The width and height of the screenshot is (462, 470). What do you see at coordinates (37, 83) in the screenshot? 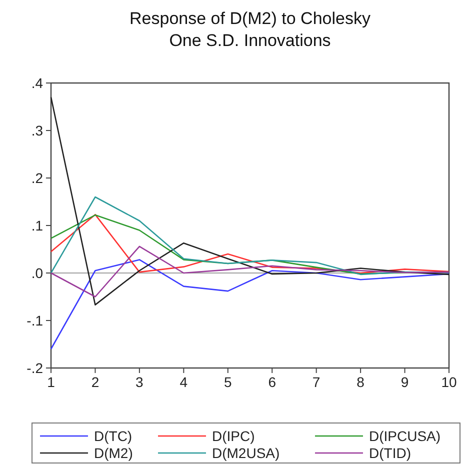
I see `y-tick-label: .4` at bounding box center [37, 83].